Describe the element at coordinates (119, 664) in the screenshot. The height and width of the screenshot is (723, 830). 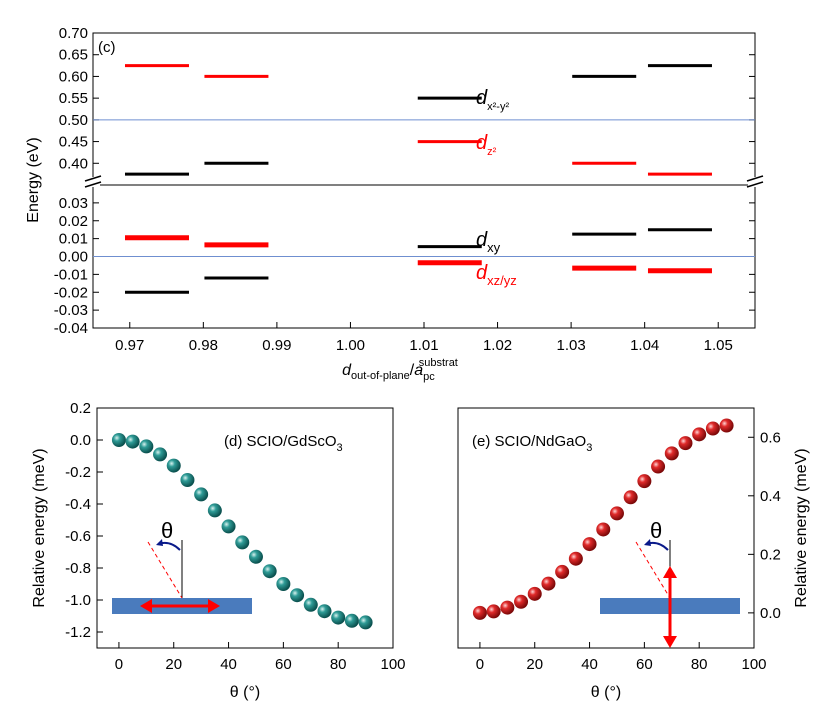
I see `panel-d-xtick-label: 0` at that location.